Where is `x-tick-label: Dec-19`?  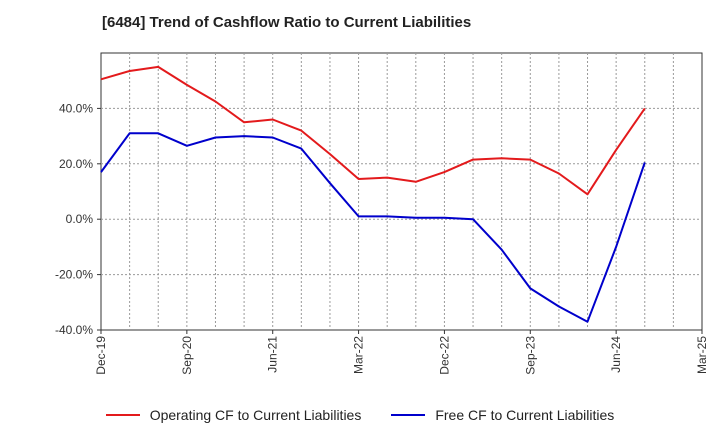 x-tick-label: Dec-19 is located at coordinates (101, 355).